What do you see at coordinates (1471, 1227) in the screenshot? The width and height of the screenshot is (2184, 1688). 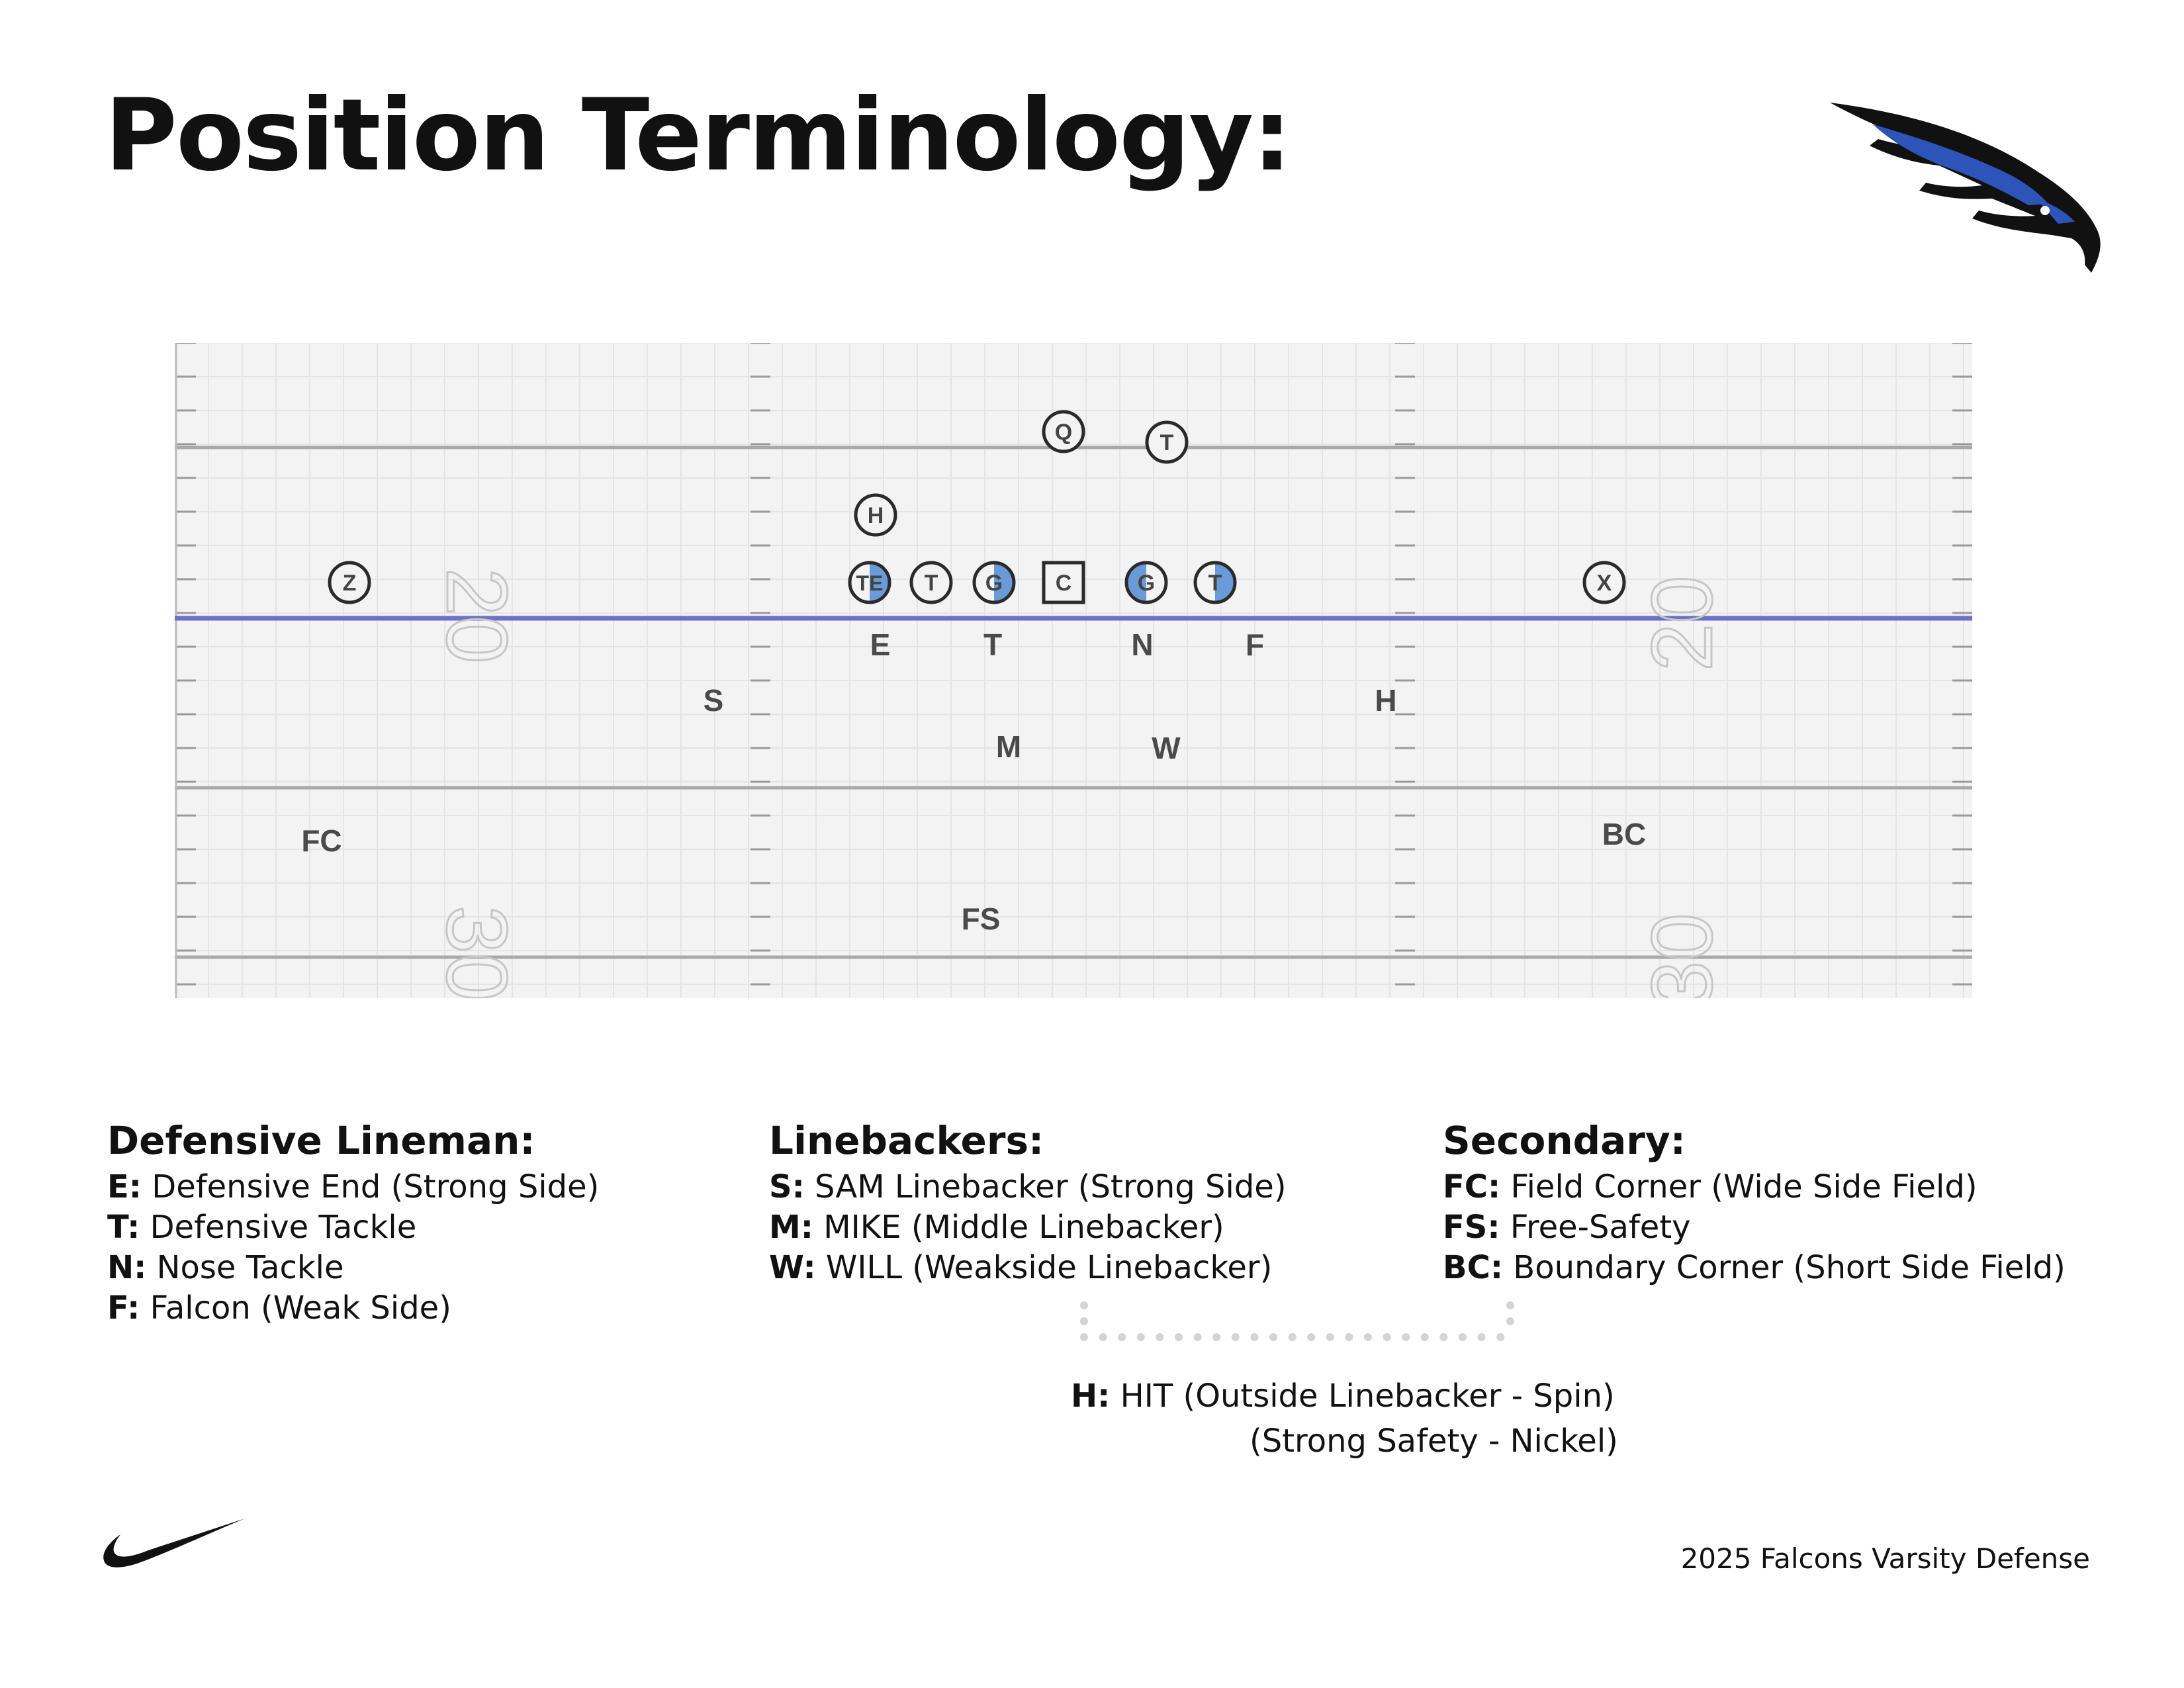 I see `legend-code: FS:` at bounding box center [1471, 1227].